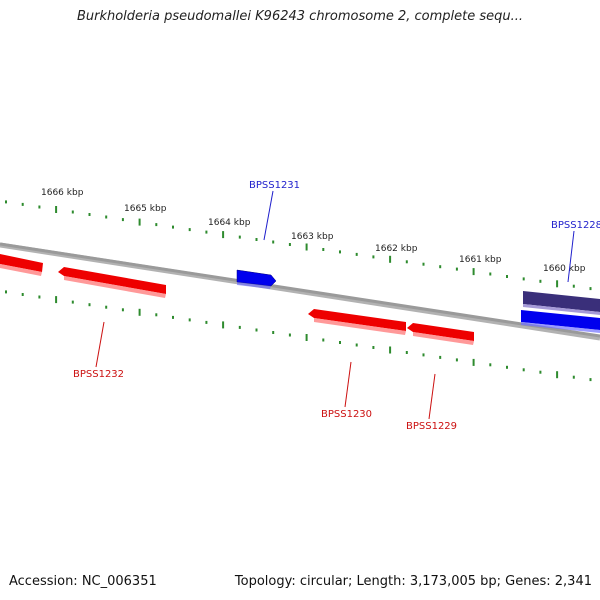 The width and height of the screenshot is (600, 600). What do you see at coordinates (348, 384) in the screenshot?
I see `leader-BPSS1230` at bounding box center [348, 384].